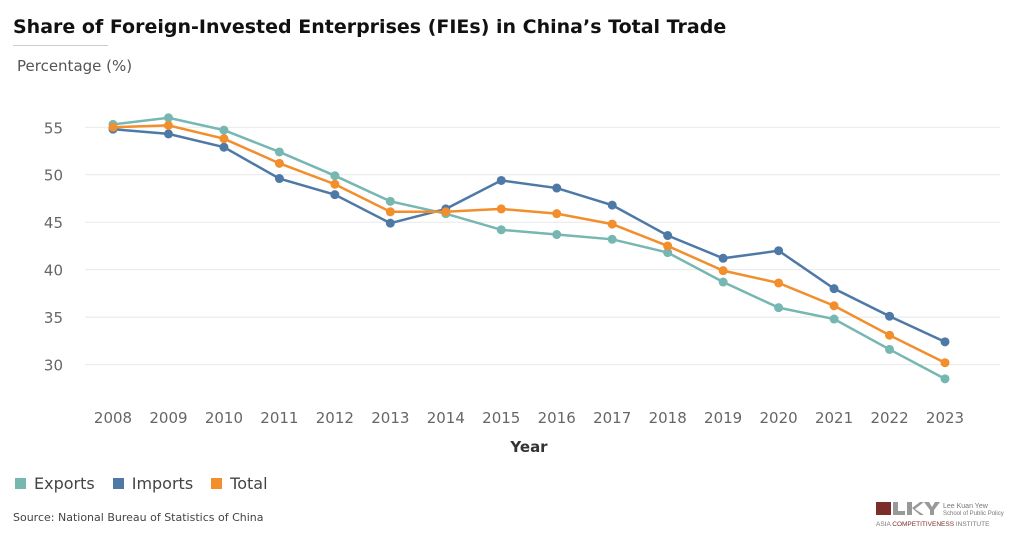 Image resolution: width=1022 pixels, height=538 pixels. What do you see at coordinates (889, 418) in the screenshot?
I see `x-tick-label: 2022` at bounding box center [889, 418].